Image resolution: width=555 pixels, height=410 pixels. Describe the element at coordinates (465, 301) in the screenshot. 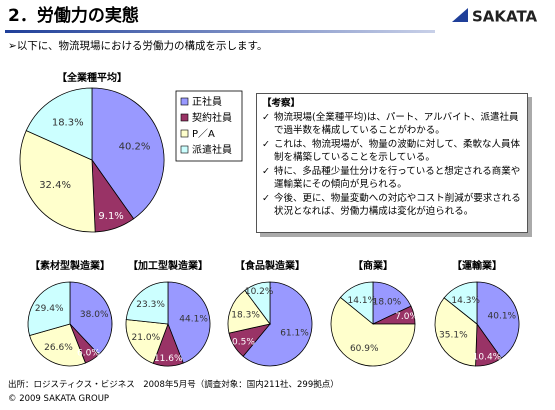

I see `value-label: 14.3%` at that location.